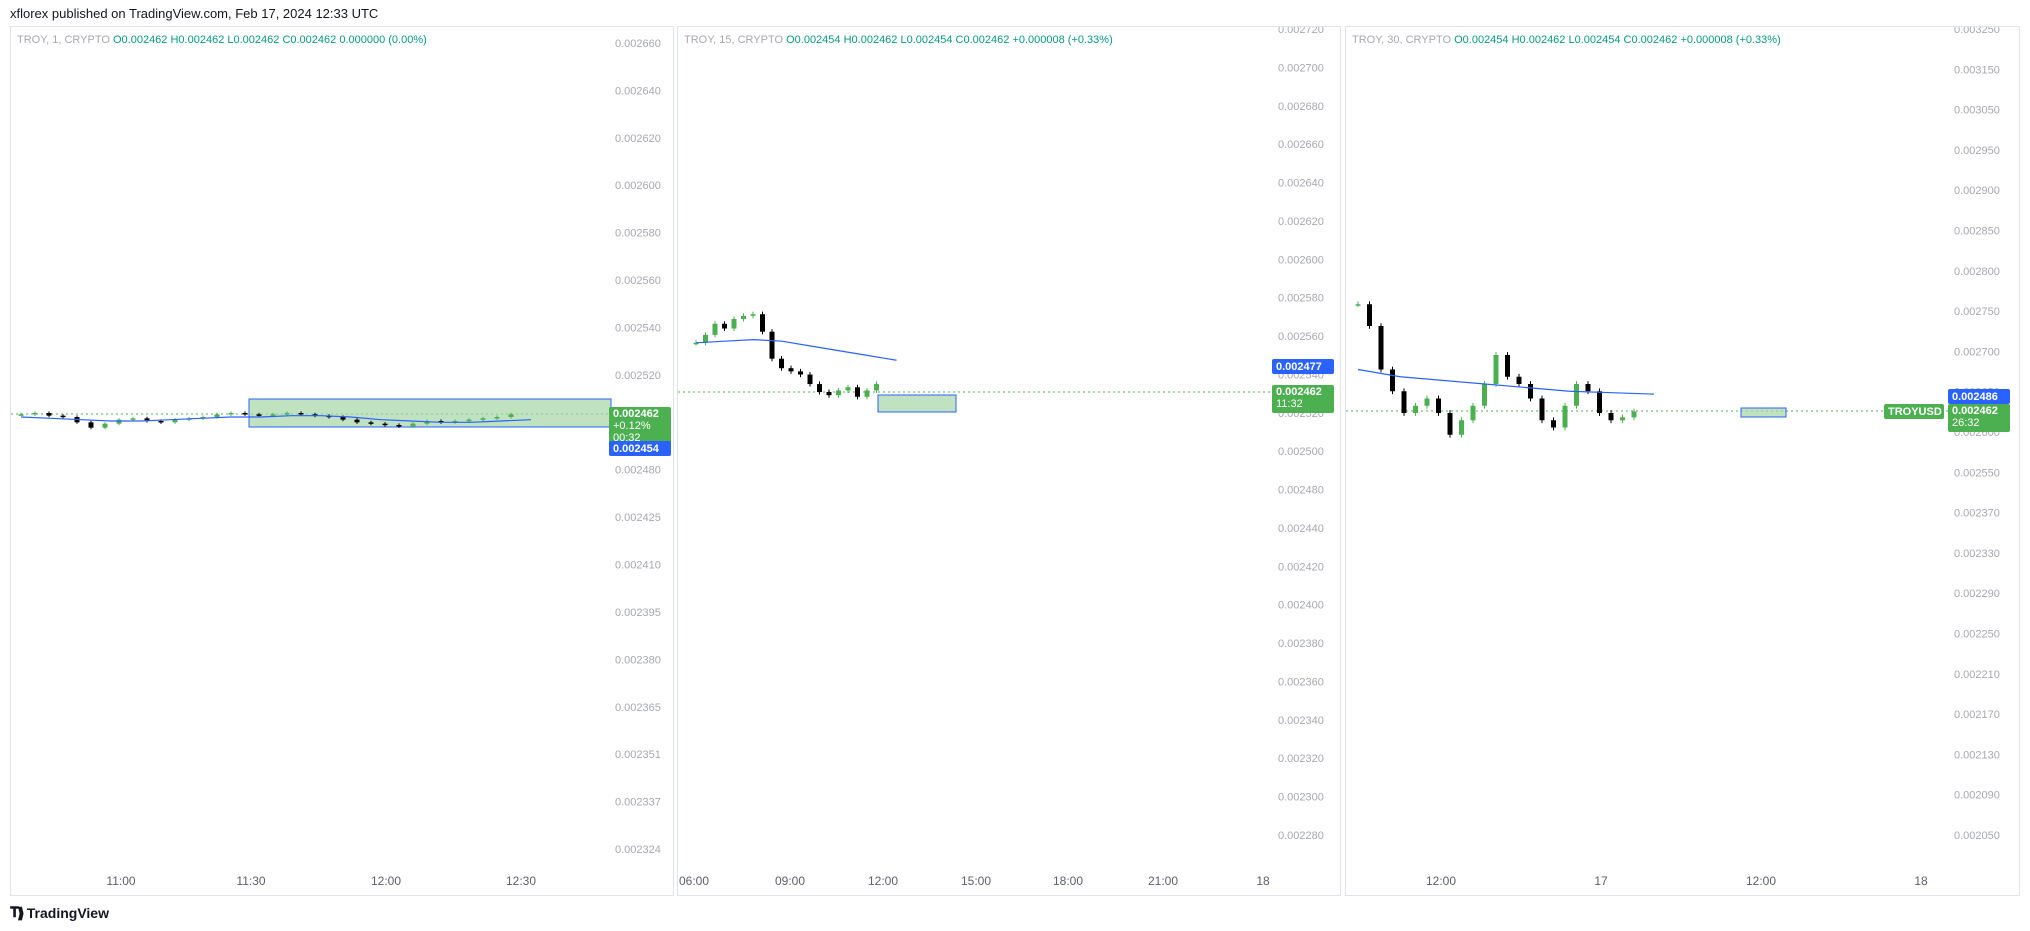  What do you see at coordinates (1163, 881) in the screenshot?
I see `x-tick-label: 21:00` at bounding box center [1163, 881].